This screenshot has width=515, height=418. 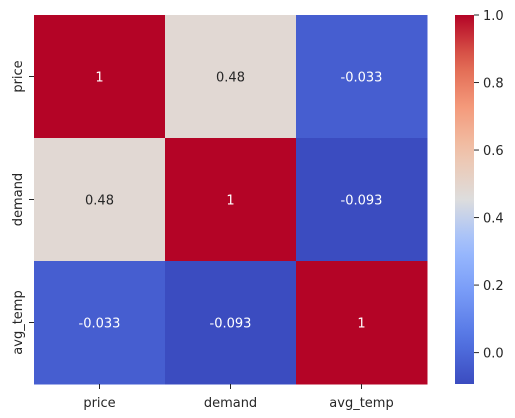 What do you see at coordinates (493, 286) in the screenshot?
I see `colorbar-tick-label: 0.2` at bounding box center [493, 286].